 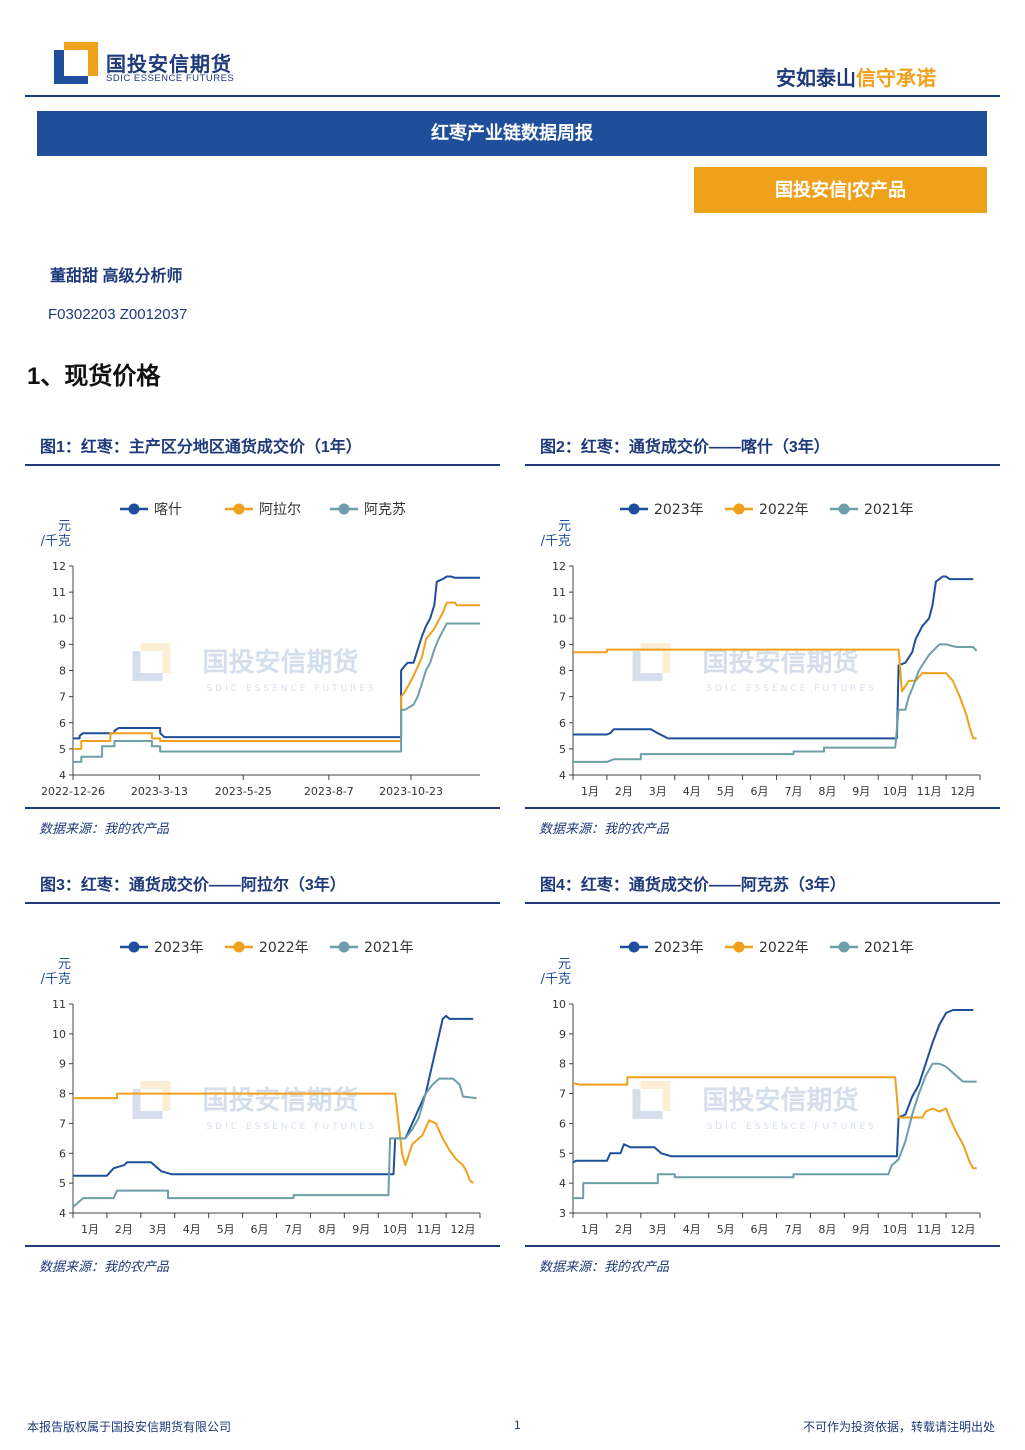 What do you see at coordinates (151, 510) in the screenshot?
I see `legend-item: 喀什` at bounding box center [151, 510].